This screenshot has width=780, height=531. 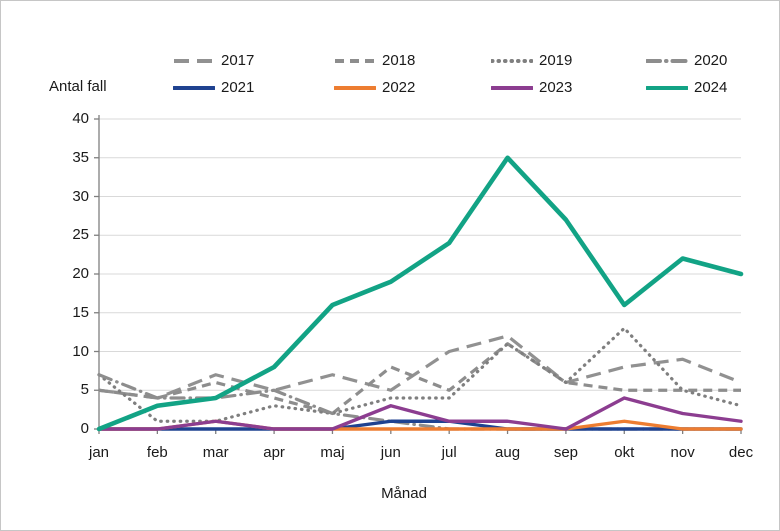 I want to click on legend-swatch-2017-icon, so click(x=194, y=61).